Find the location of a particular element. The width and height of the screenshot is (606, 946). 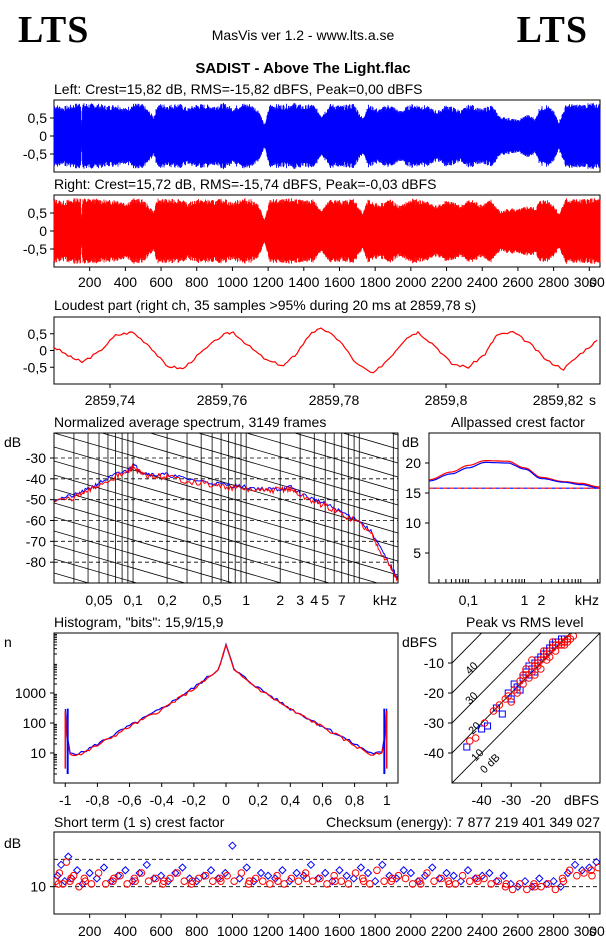

right-waveform-x-unit: s is located at coordinates (592, 282).